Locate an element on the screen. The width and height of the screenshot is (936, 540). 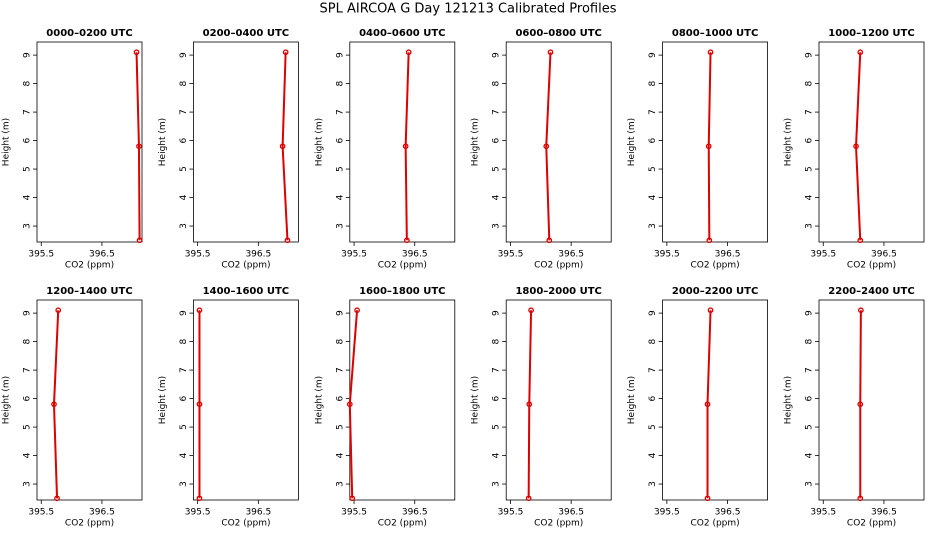
panel-title: 1000–1200 UTC is located at coordinates (871, 33).